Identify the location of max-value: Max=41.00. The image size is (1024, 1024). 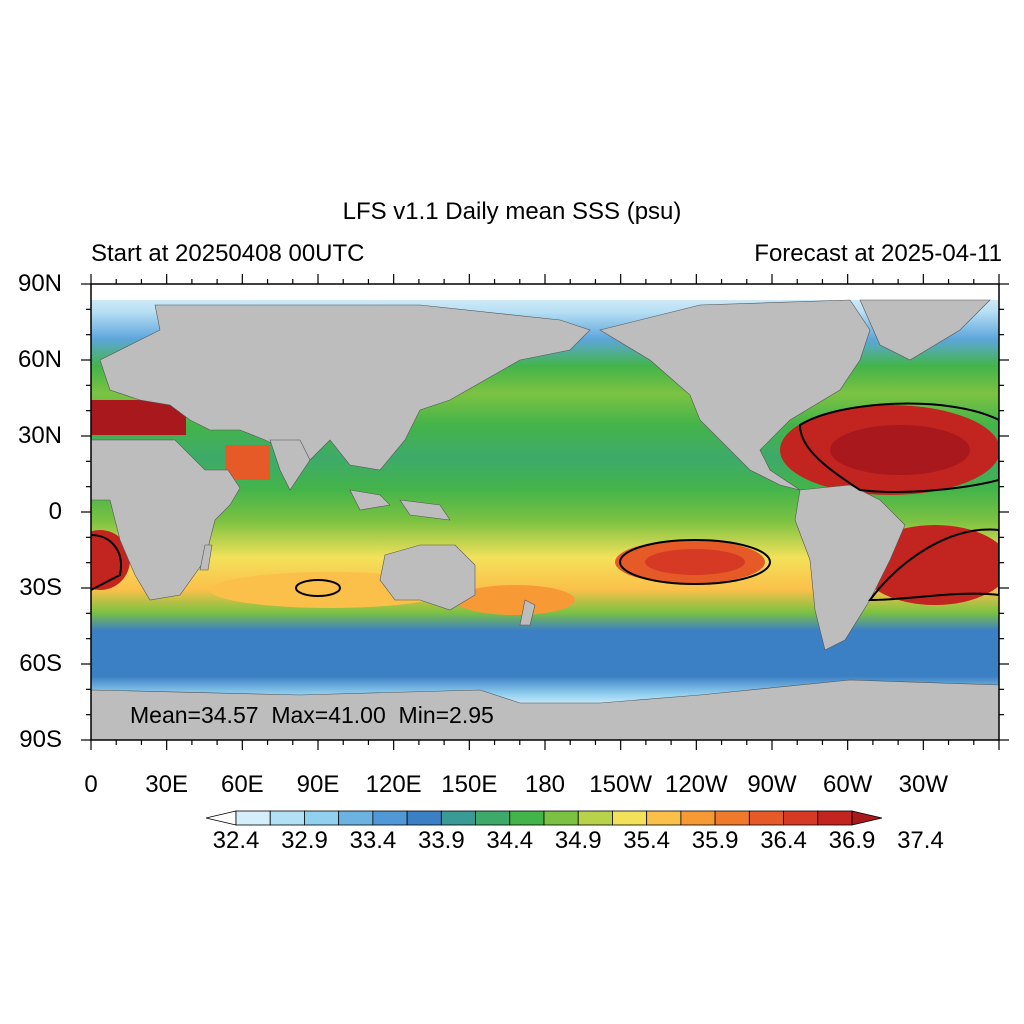
(328, 715).